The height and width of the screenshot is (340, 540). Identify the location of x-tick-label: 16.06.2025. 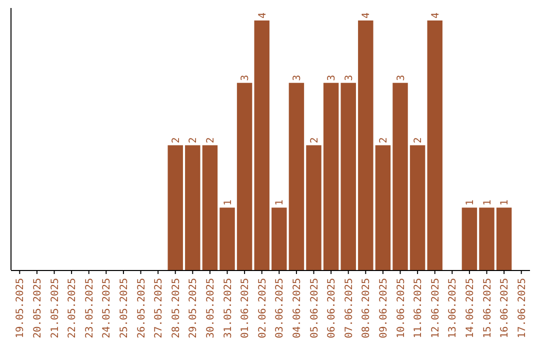
(505, 308).